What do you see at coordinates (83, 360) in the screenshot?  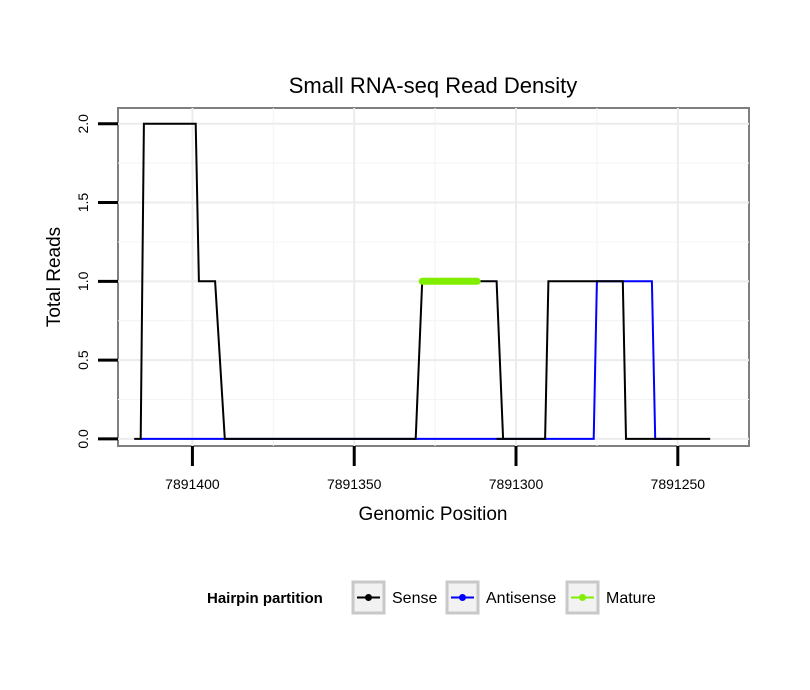 I see `y-tick-label: 0.5` at bounding box center [83, 360].